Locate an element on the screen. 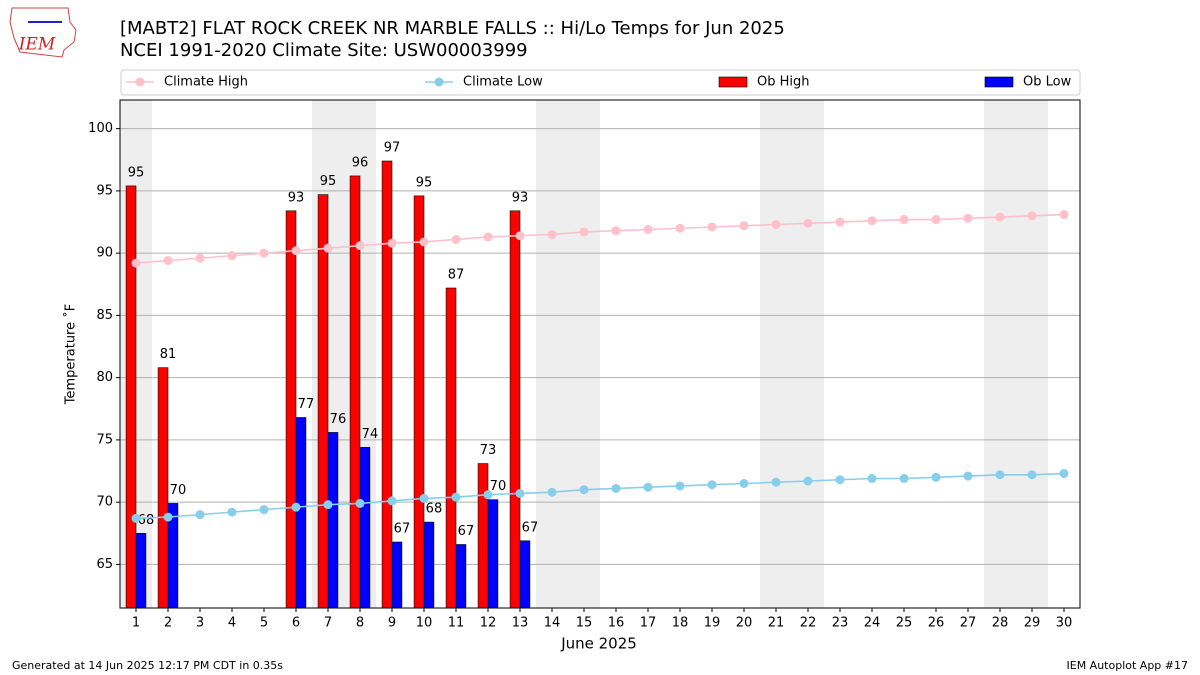 The width and height of the screenshot is (1200, 675). x-tick-label: 27 is located at coordinates (968, 623).